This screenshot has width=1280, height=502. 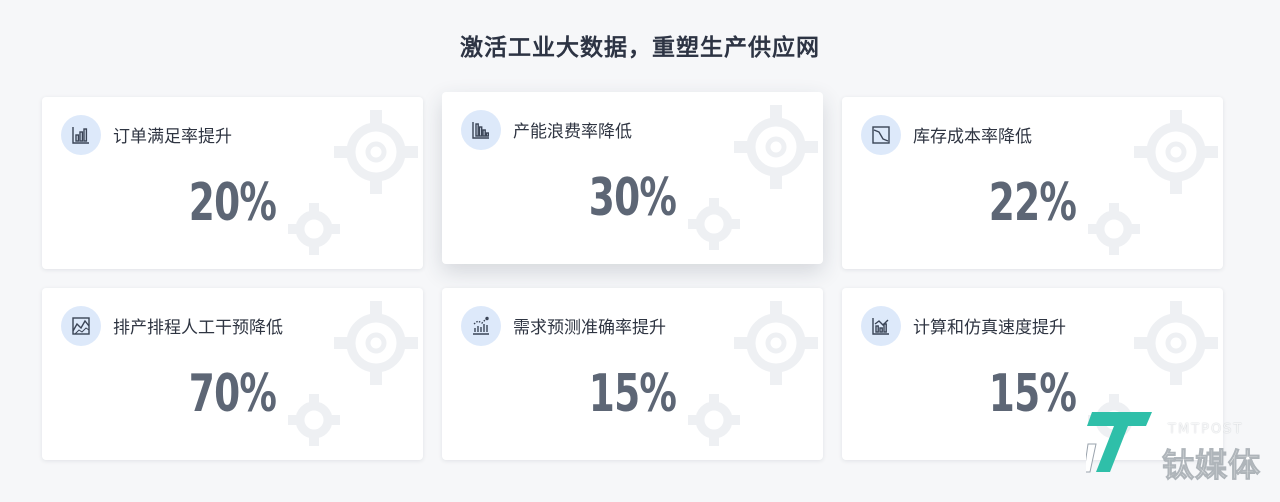 I want to click on downtrend-icon, so click(x=881, y=135).